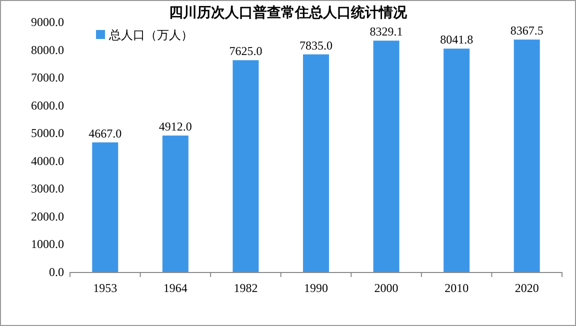 This screenshot has width=576, height=326. What do you see at coordinates (175, 288) in the screenshot?
I see `x-tick-label: 1964` at bounding box center [175, 288].